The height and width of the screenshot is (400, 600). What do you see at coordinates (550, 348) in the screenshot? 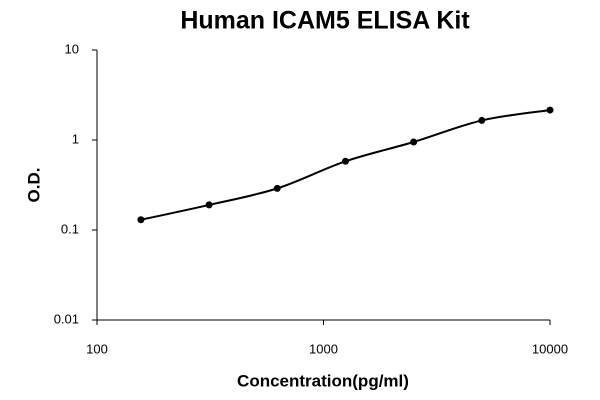
I see `x-tick-label: 10000` at bounding box center [550, 348].